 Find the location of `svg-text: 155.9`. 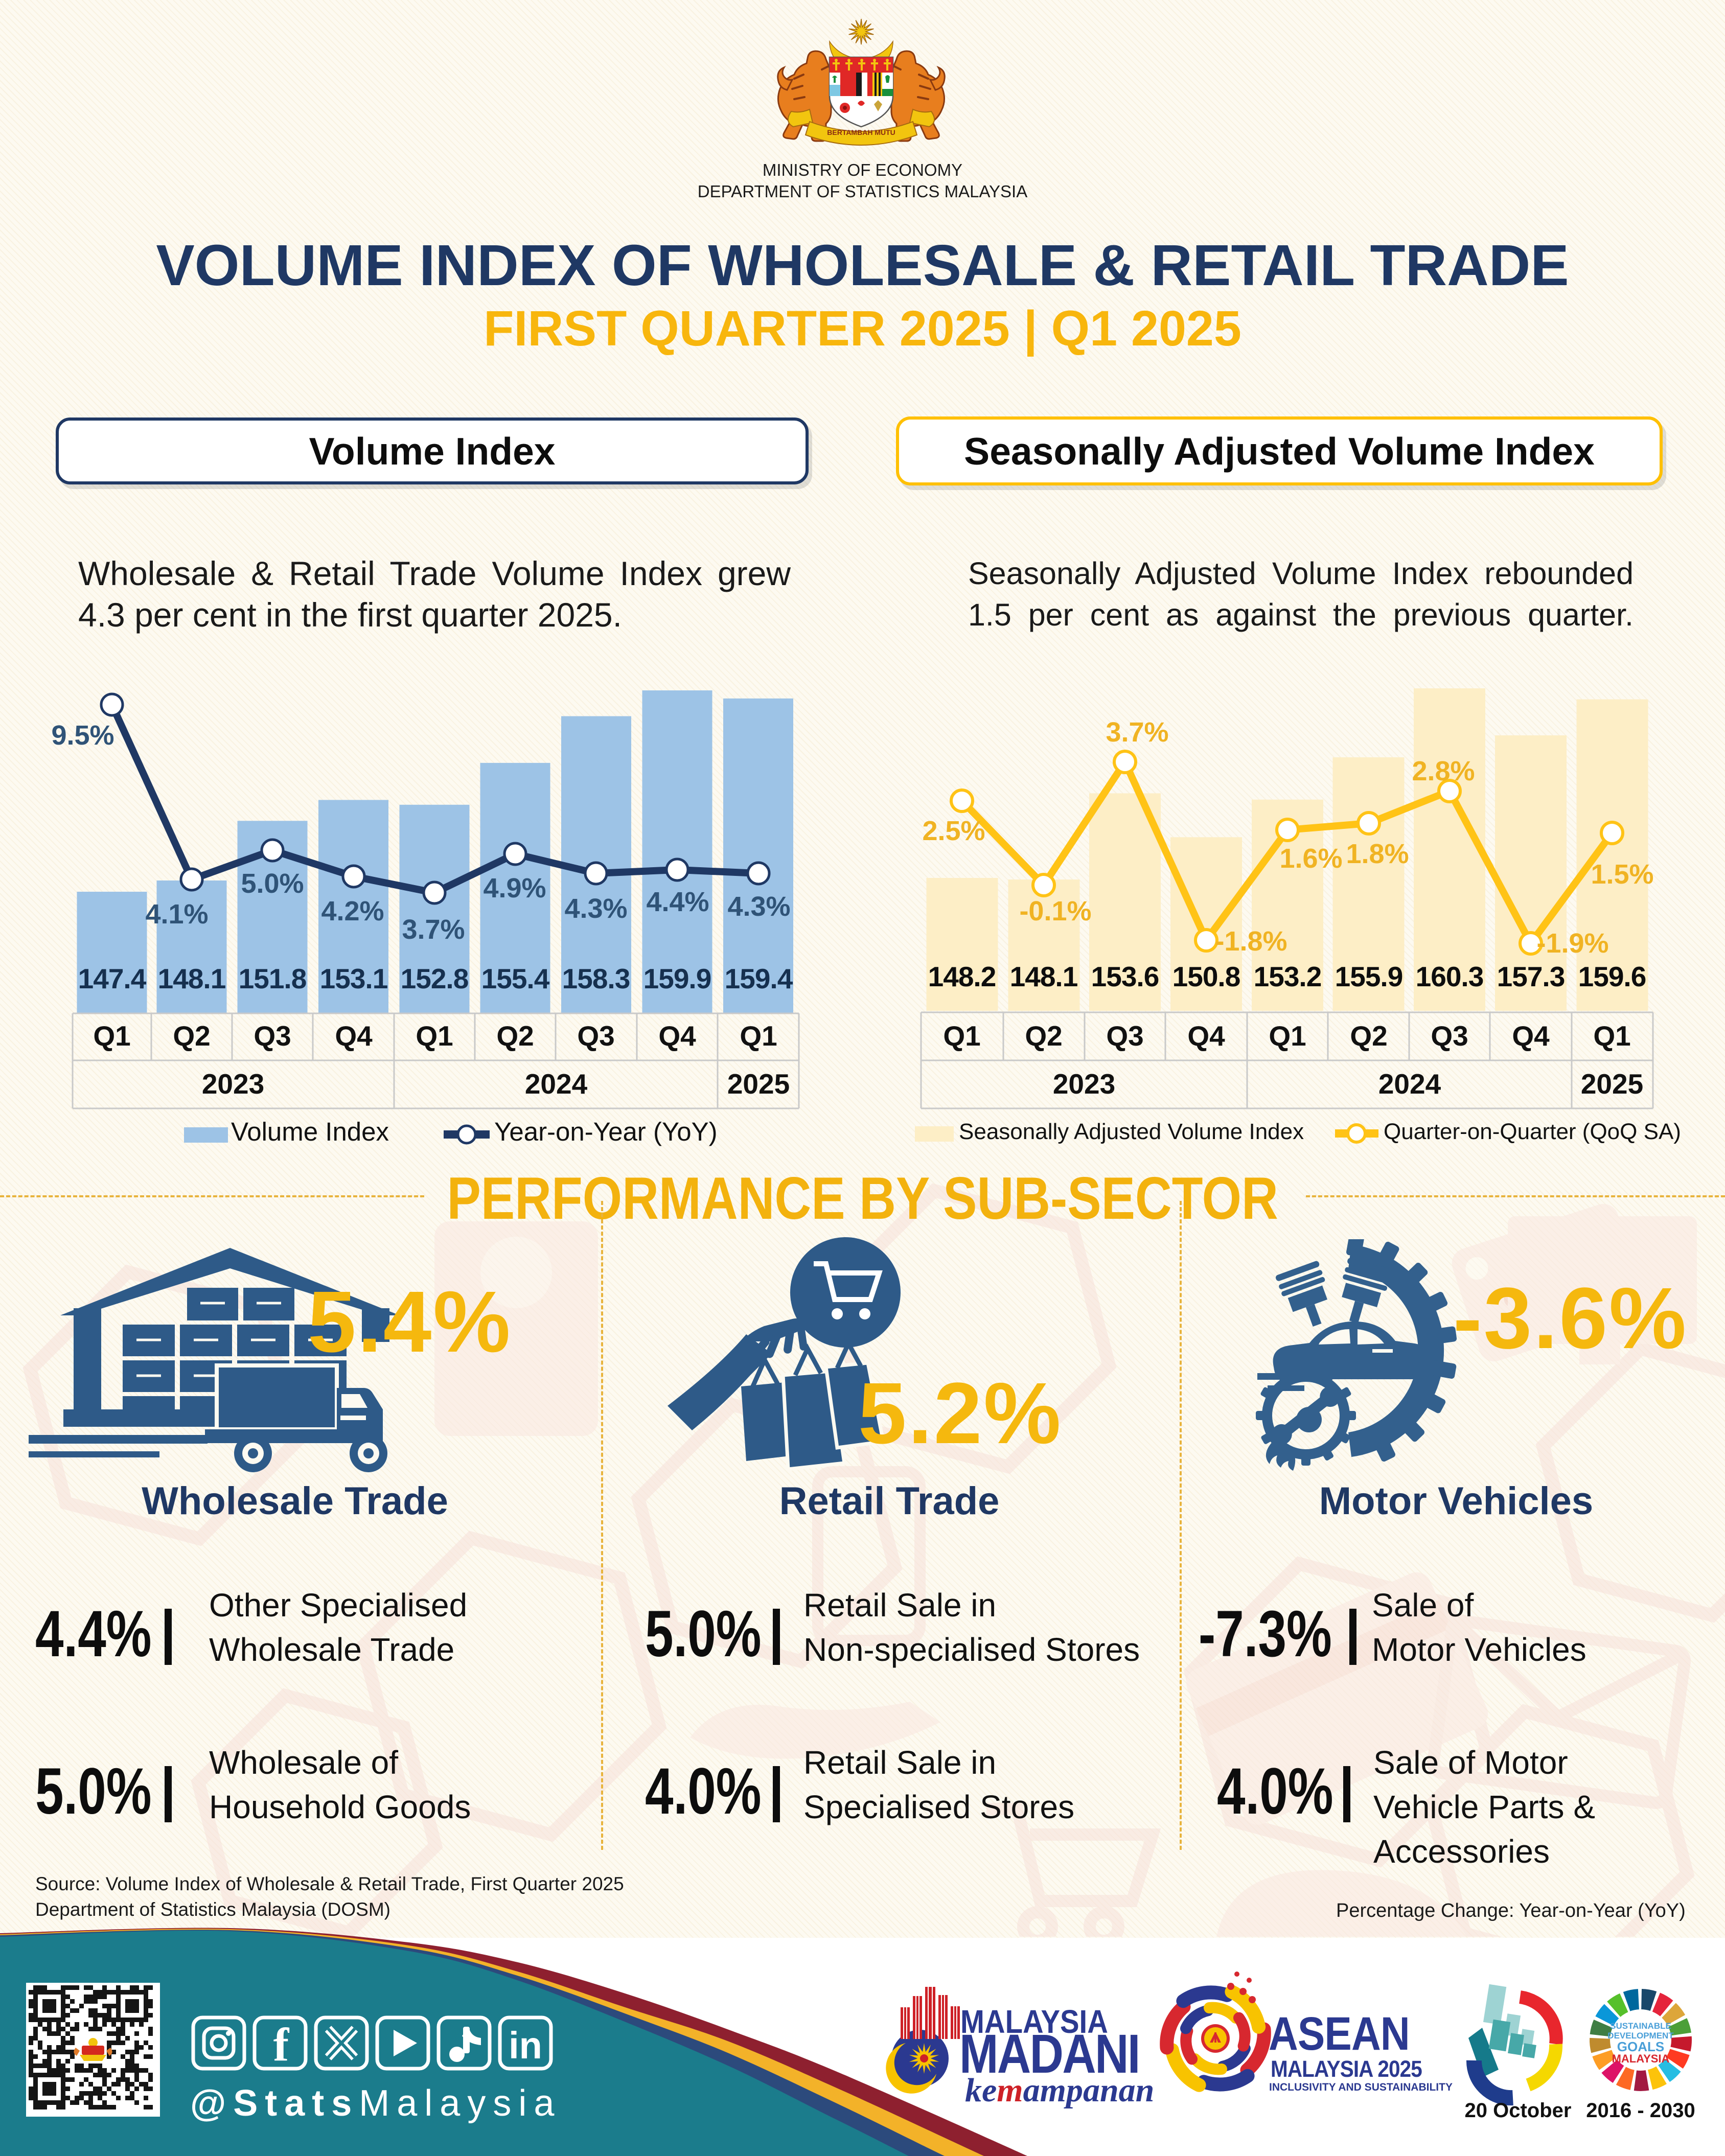

svg-text: 155.9 is located at coordinates (1369, 976).